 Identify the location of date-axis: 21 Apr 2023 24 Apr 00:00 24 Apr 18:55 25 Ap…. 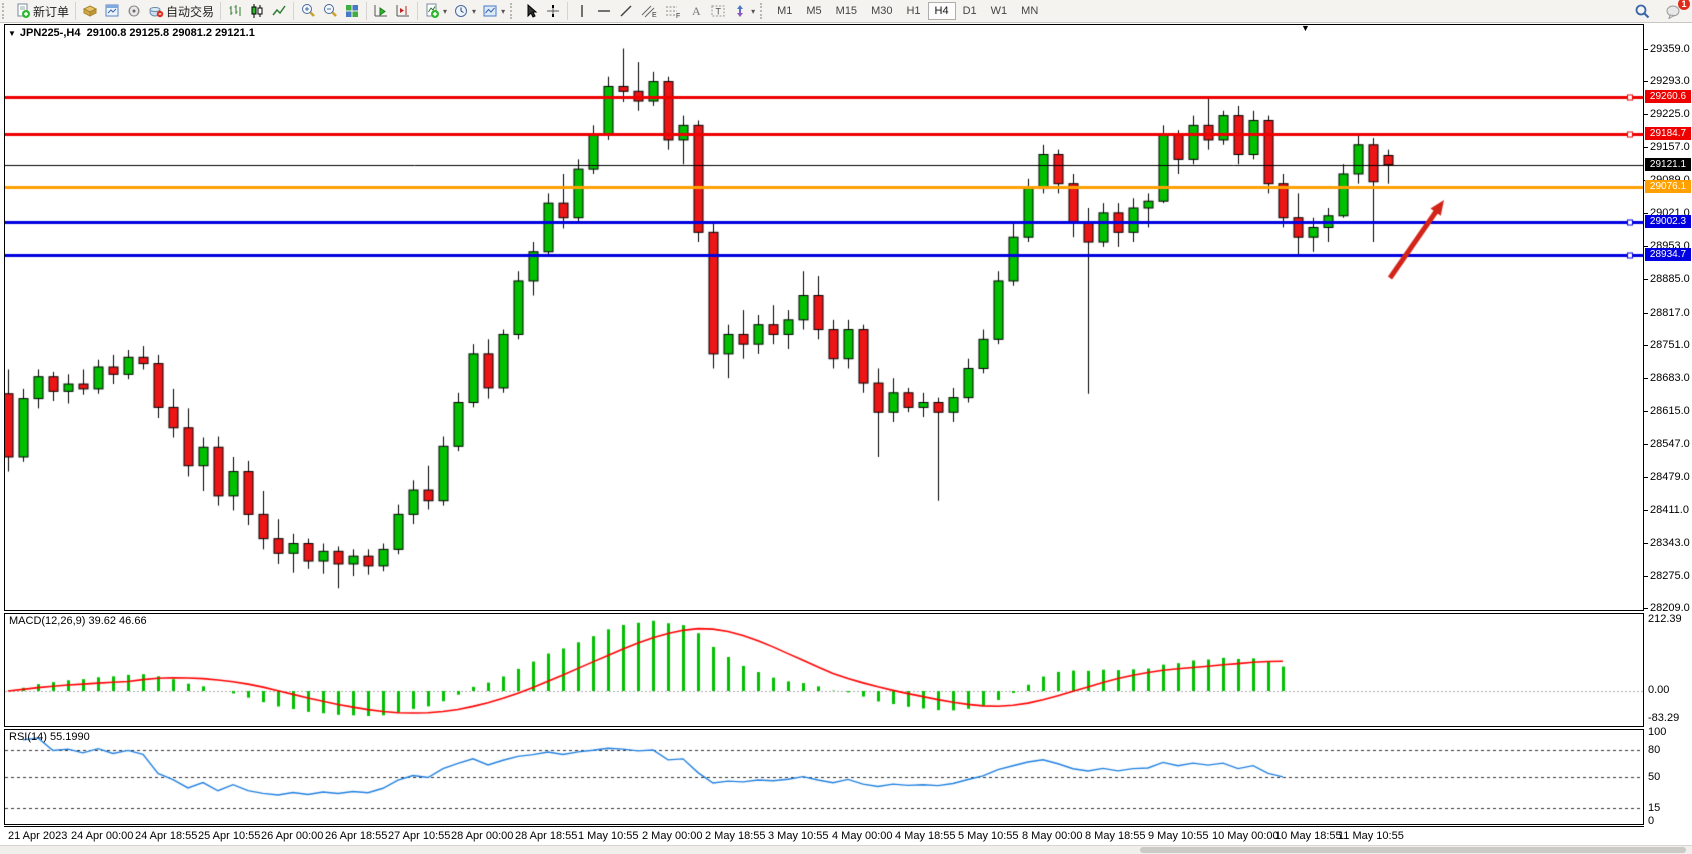
(824, 835).